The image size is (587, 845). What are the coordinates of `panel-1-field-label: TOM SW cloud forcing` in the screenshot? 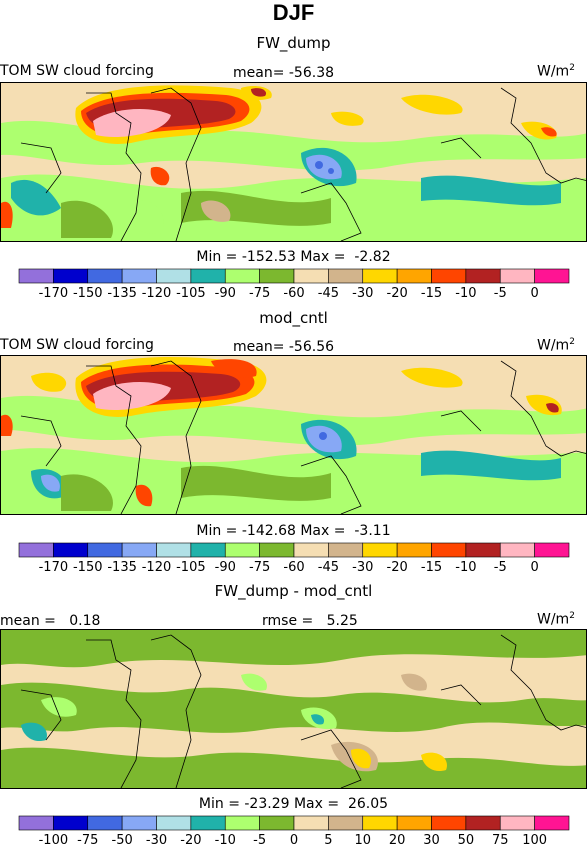 It's located at (77, 71).